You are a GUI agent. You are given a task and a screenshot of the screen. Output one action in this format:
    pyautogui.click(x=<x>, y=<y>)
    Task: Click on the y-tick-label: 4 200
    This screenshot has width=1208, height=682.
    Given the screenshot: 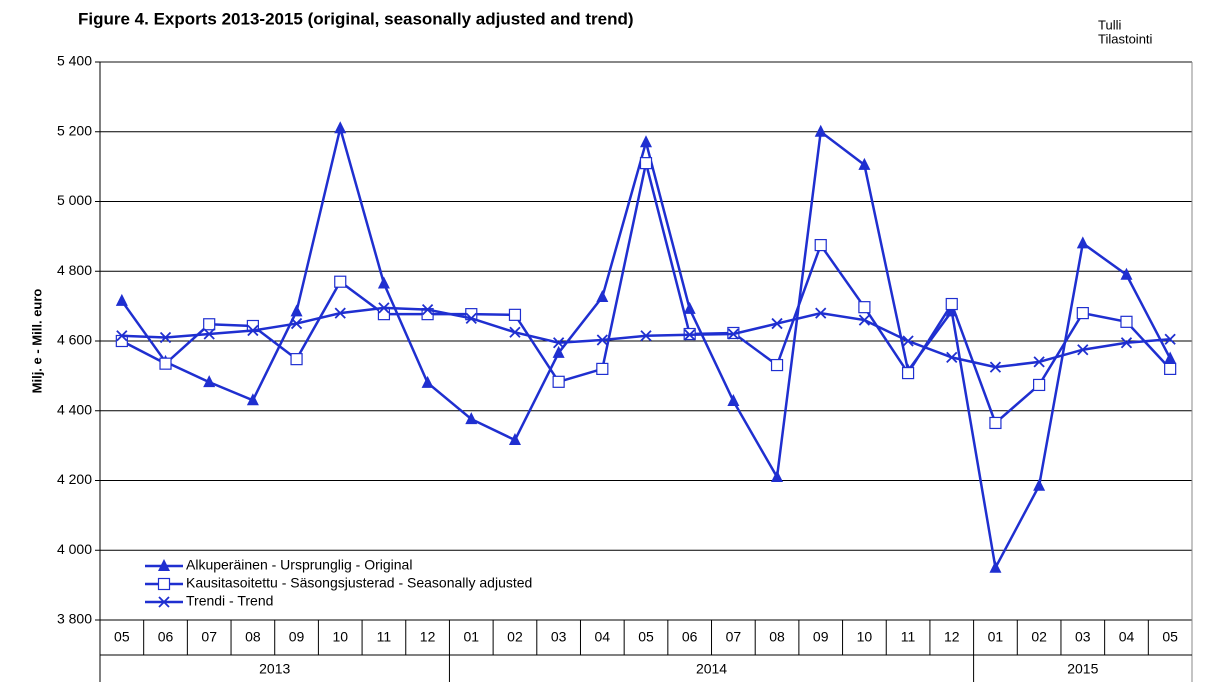 What is the action you would take?
    pyautogui.click(x=74, y=479)
    